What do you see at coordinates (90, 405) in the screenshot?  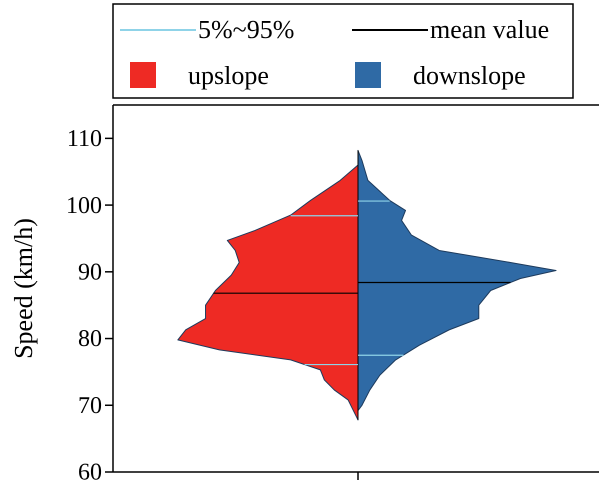 I see `y-tick-label: 70` at bounding box center [90, 405].